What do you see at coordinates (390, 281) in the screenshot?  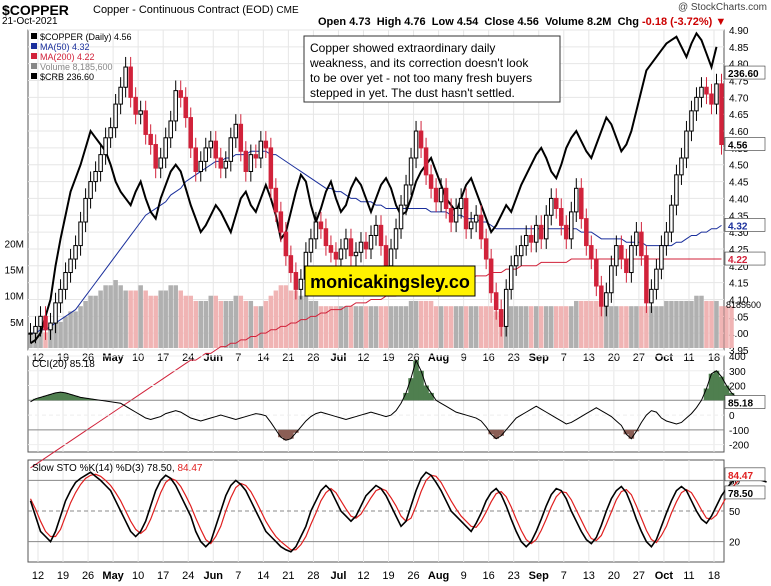 I see `watermark-box` at bounding box center [390, 281].